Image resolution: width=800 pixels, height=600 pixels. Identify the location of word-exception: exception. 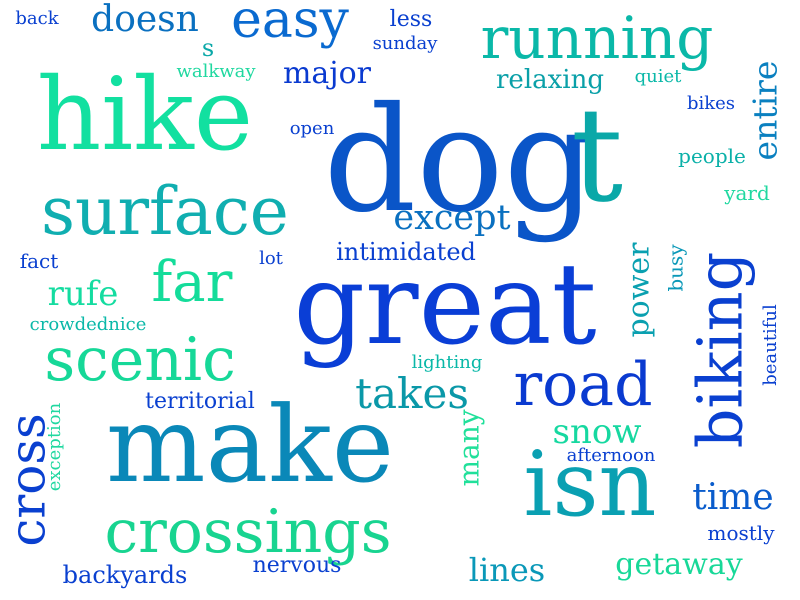
(54, 447).